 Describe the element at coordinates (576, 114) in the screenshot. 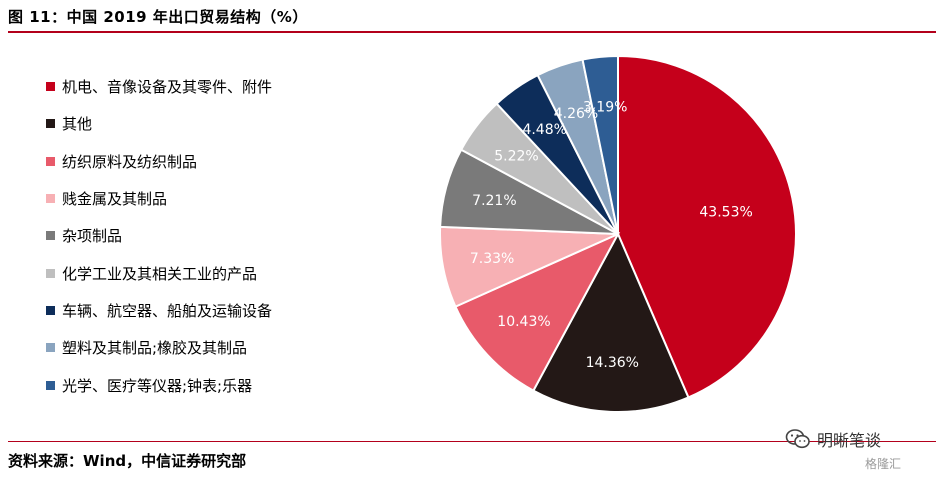

I see `pie-slice-label: 4.26%` at that location.